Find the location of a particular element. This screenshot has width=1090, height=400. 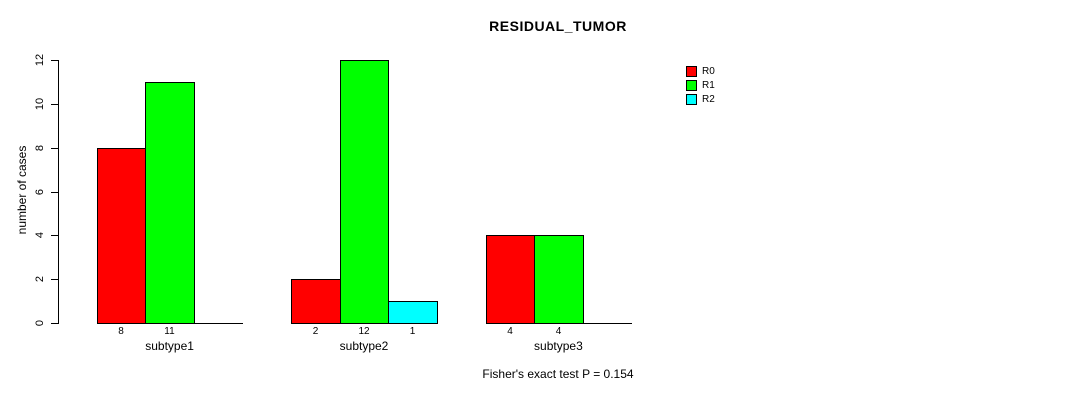

category-label-subtype1: subtype1 is located at coordinates (169, 346).